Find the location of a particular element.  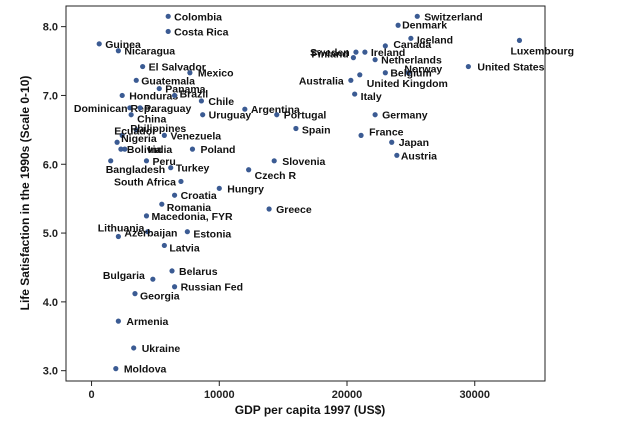

point-label: Honduras is located at coordinates (153, 96).